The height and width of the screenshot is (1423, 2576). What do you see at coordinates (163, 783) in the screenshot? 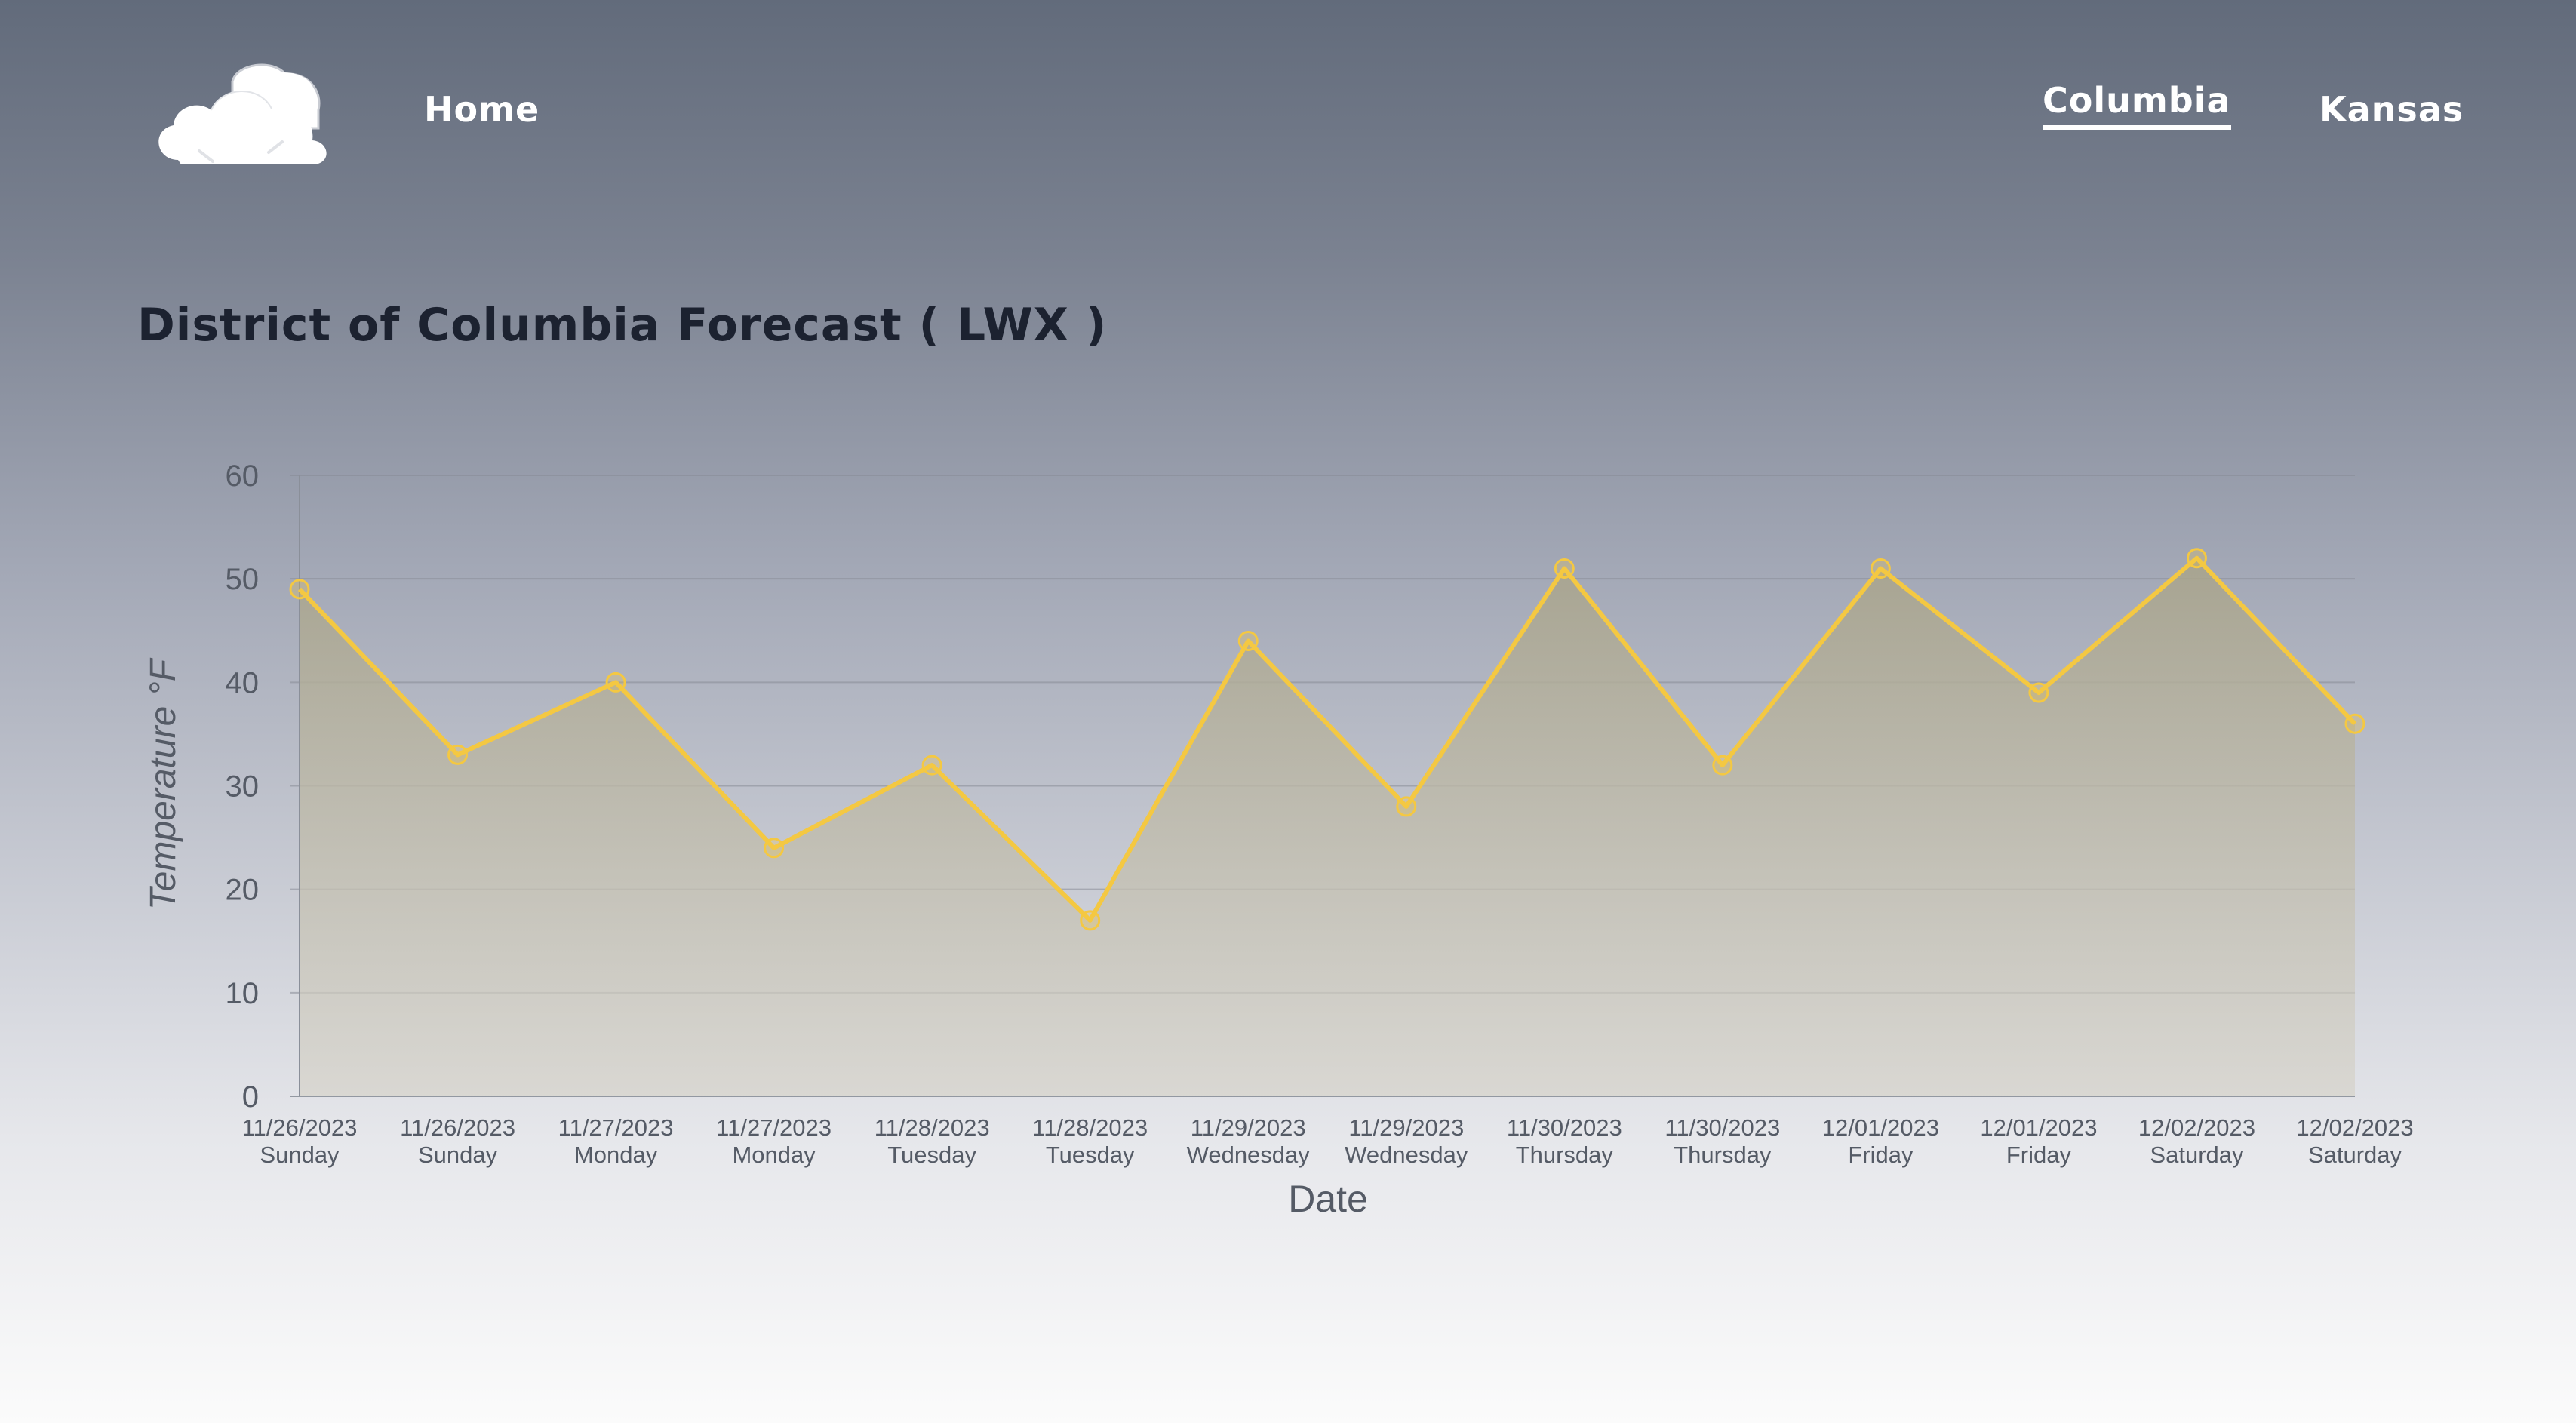
I see `y-axis-label: Temperature °F` at bounding box center [163, 783].